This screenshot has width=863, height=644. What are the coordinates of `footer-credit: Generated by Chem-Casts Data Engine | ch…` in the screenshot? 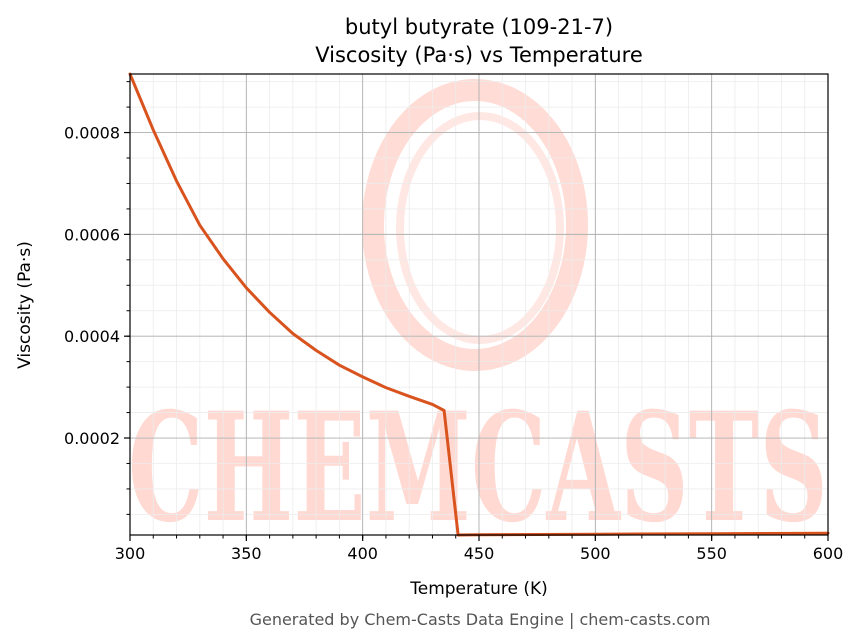 It's located at (480, 619).